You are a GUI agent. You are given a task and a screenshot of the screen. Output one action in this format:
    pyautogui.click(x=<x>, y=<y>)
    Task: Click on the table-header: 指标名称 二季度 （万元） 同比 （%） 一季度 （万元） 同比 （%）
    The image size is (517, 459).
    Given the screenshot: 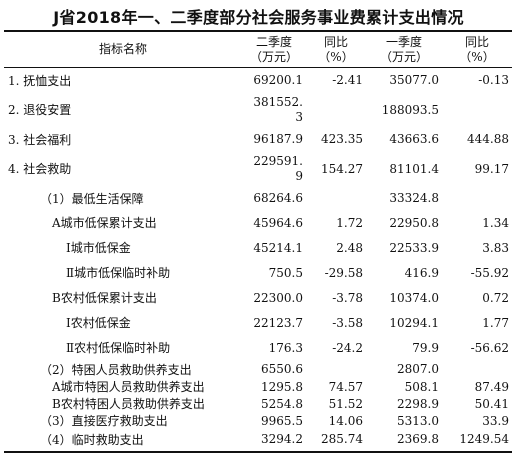 What is the action you would take?
    pyautogui.click(x=258, y=50)
    